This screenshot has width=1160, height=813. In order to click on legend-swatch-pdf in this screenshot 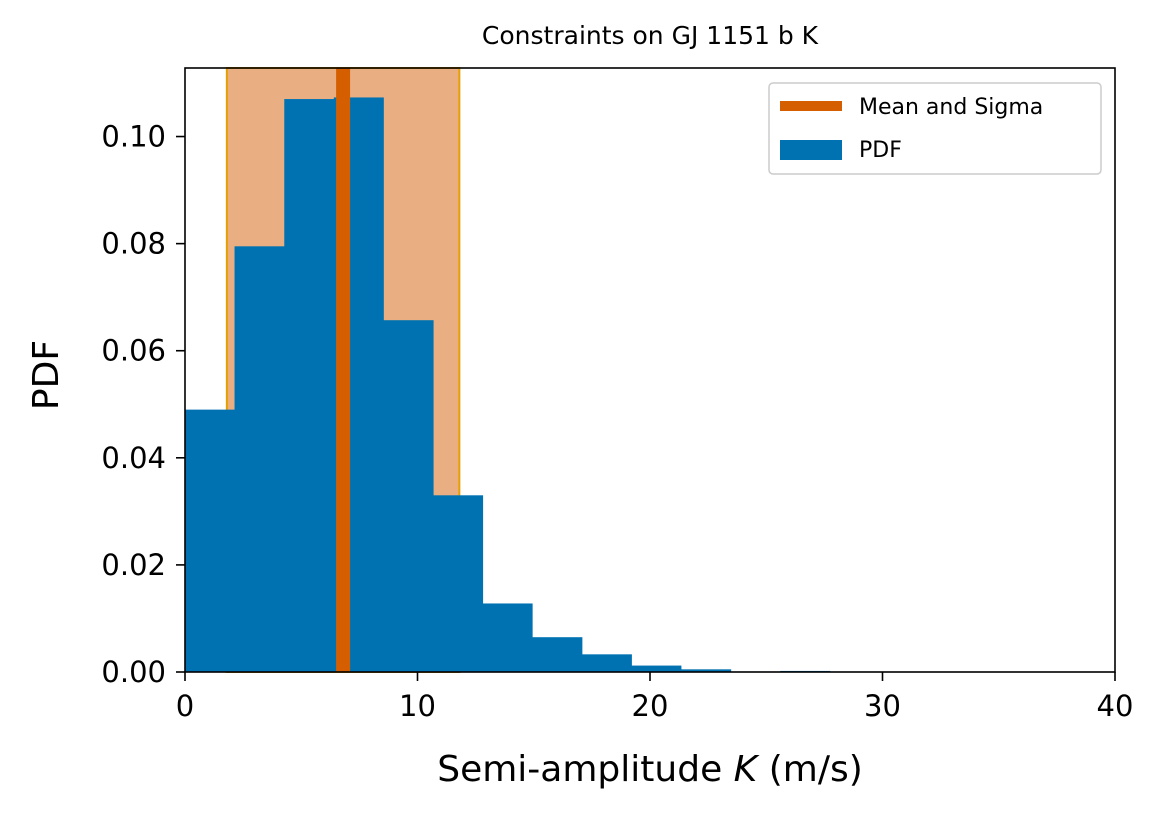, I will do `click(811, 150)`.